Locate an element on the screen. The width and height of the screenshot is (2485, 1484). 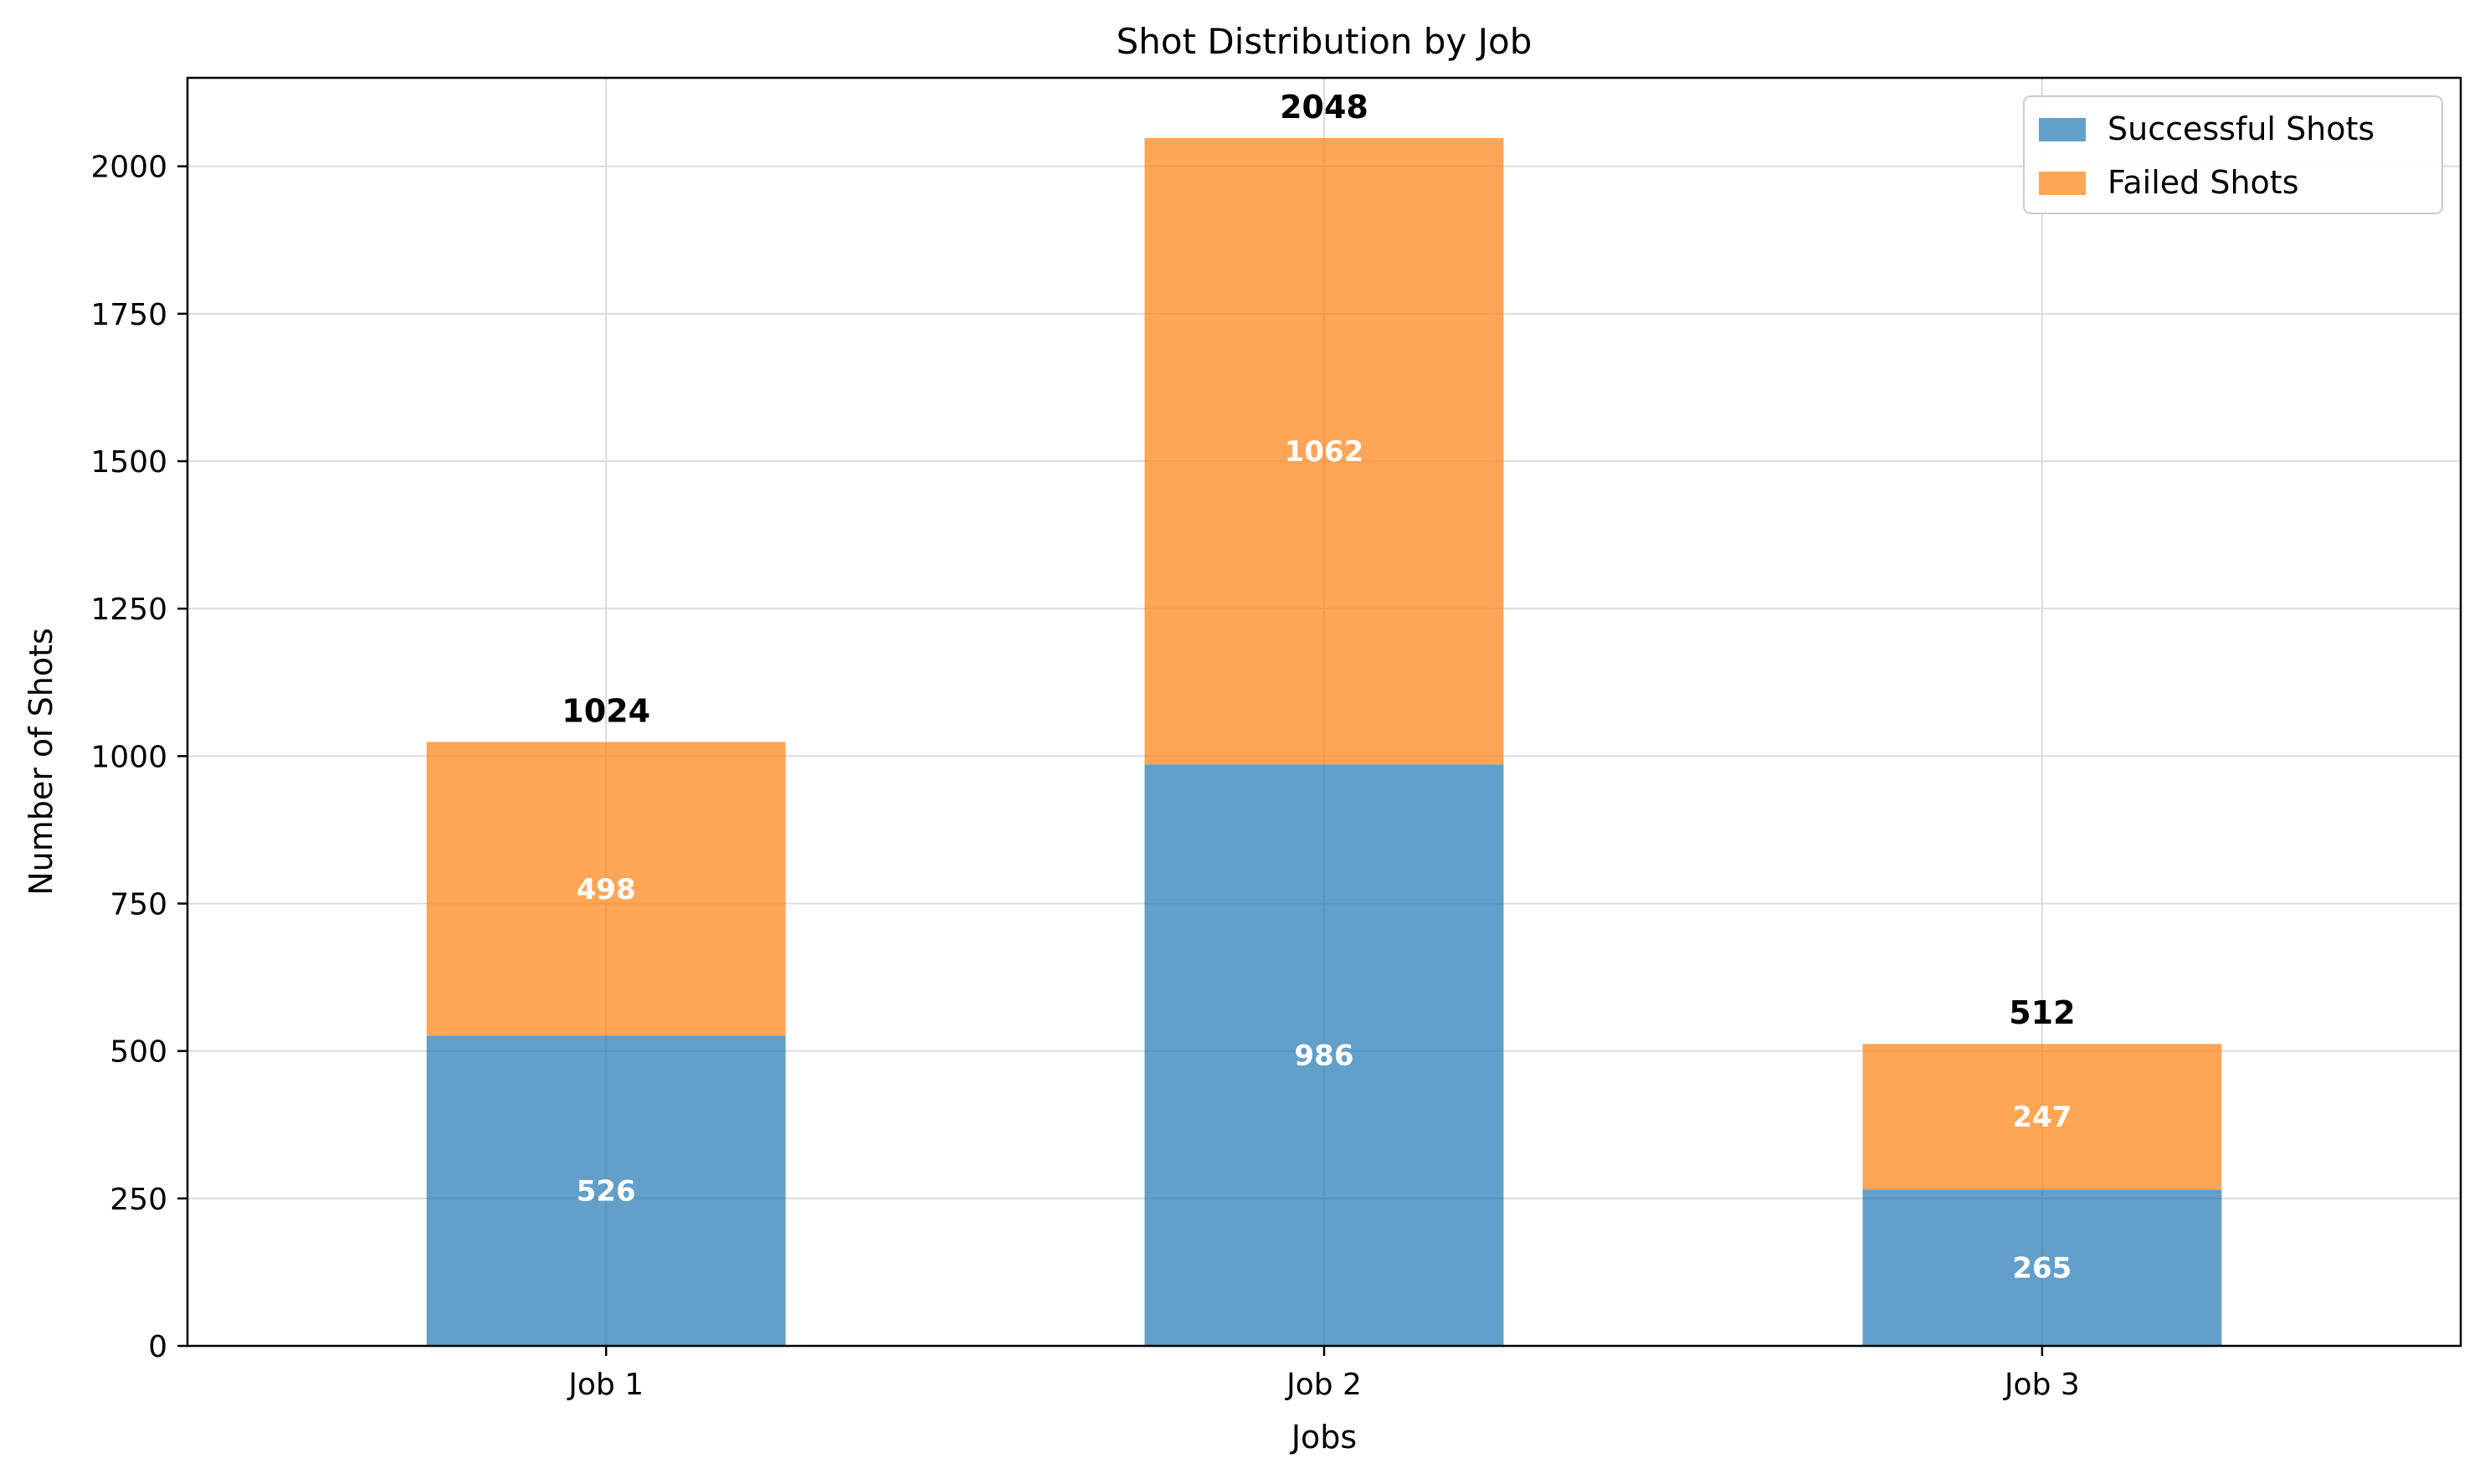
bar-total-label: 1024 is located at coordinates (606, 710).